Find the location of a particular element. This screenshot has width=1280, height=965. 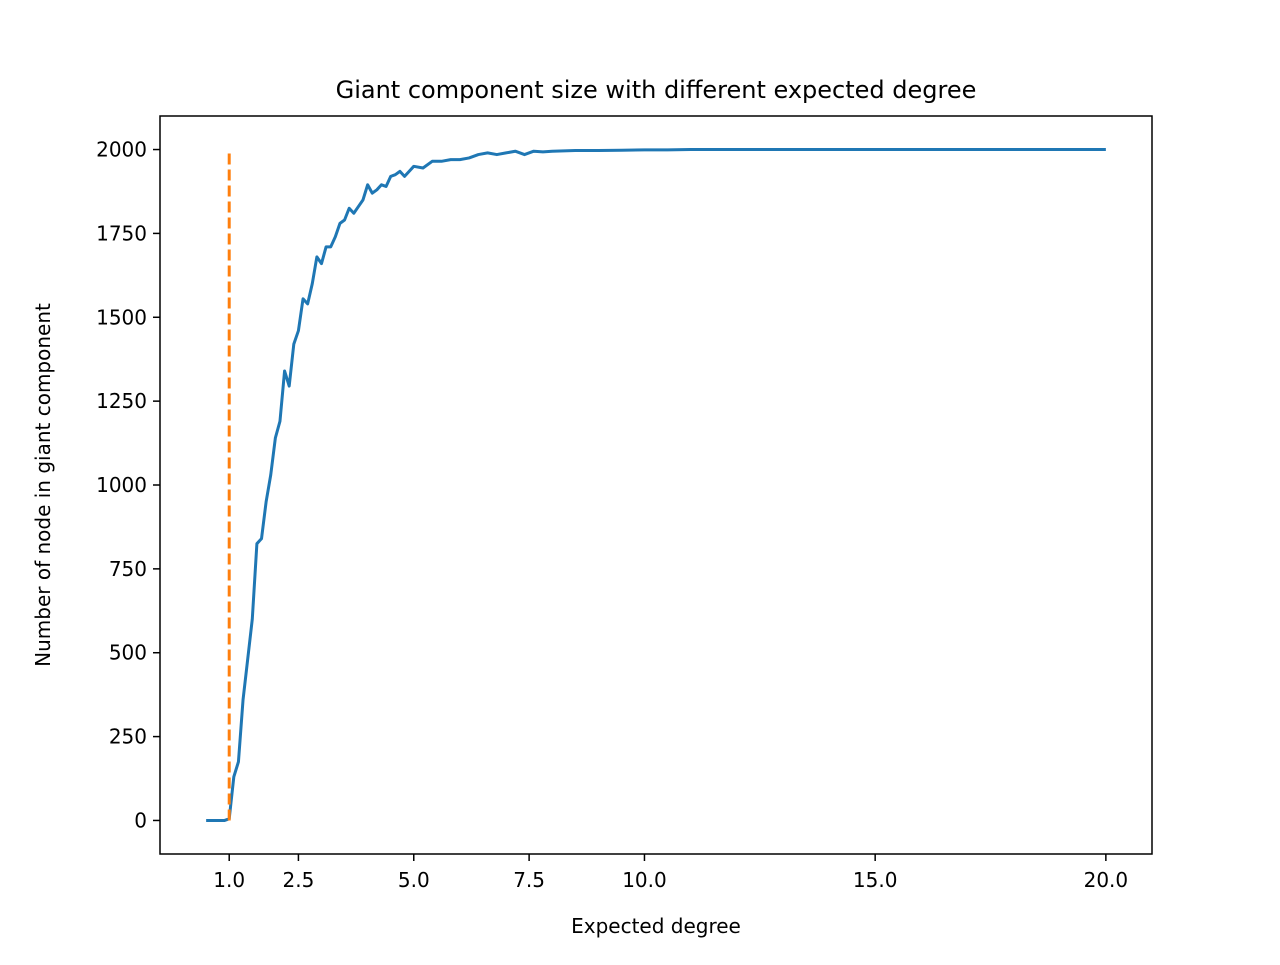

x-tick-label: 7.5 is located at coordinates (529, 880).